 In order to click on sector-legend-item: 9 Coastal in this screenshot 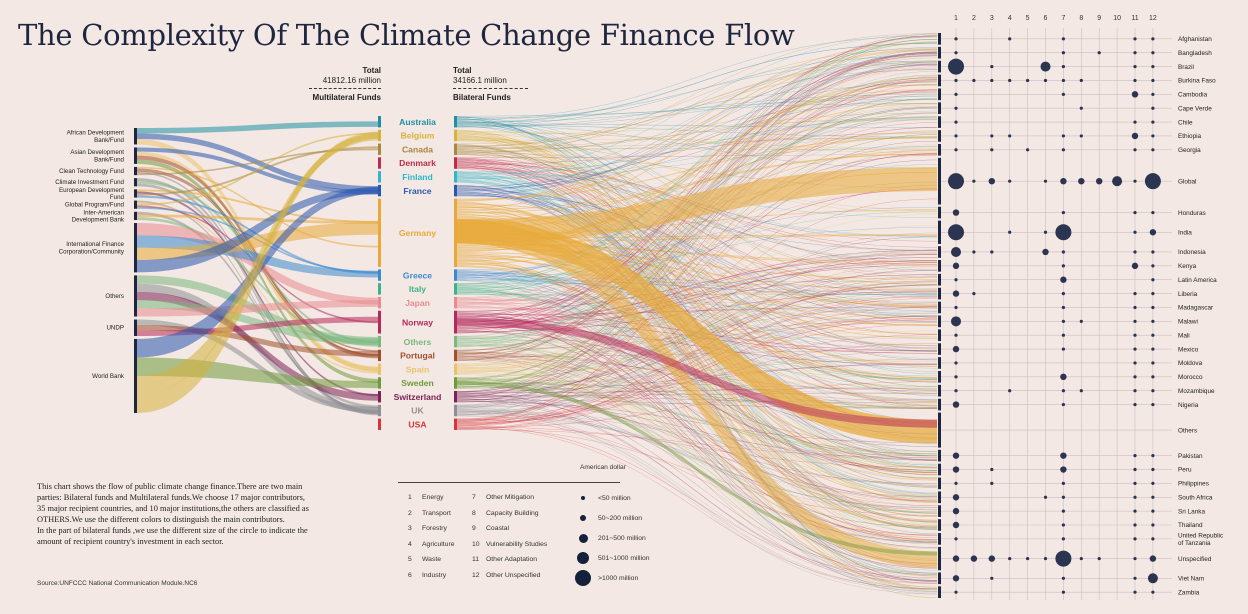, I will do `click(491, 529)`.